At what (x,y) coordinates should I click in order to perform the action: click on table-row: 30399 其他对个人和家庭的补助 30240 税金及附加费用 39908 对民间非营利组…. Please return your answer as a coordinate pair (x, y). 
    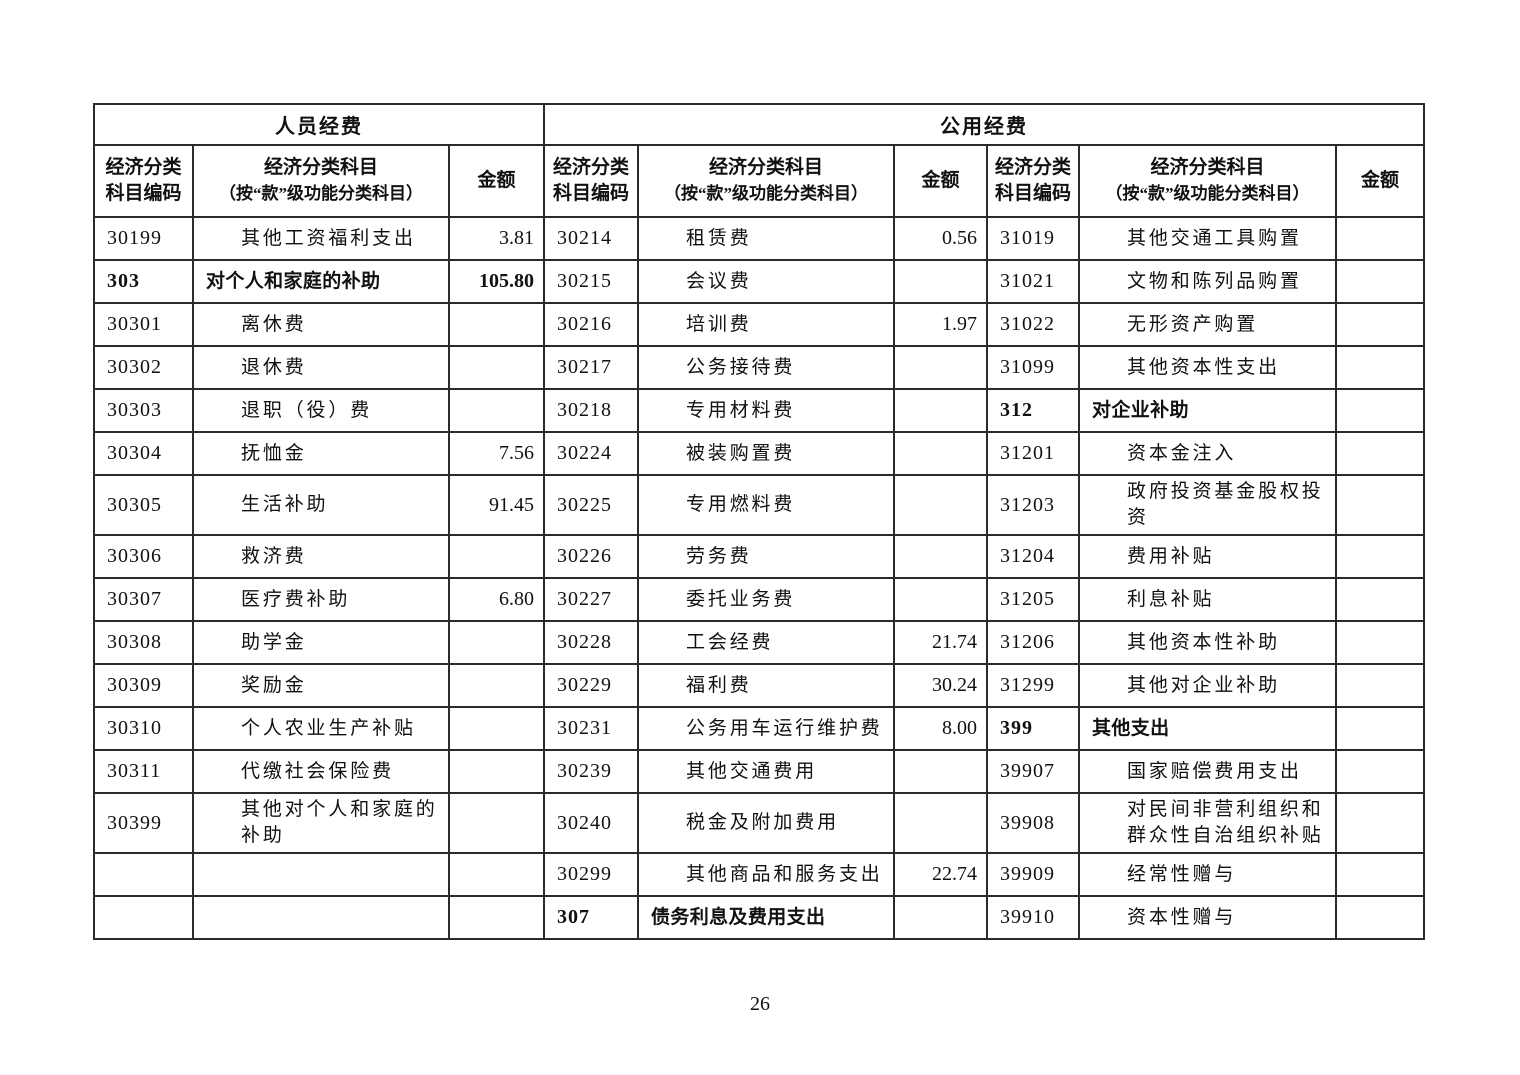
    Looking at the image, I should click on (759, 823).